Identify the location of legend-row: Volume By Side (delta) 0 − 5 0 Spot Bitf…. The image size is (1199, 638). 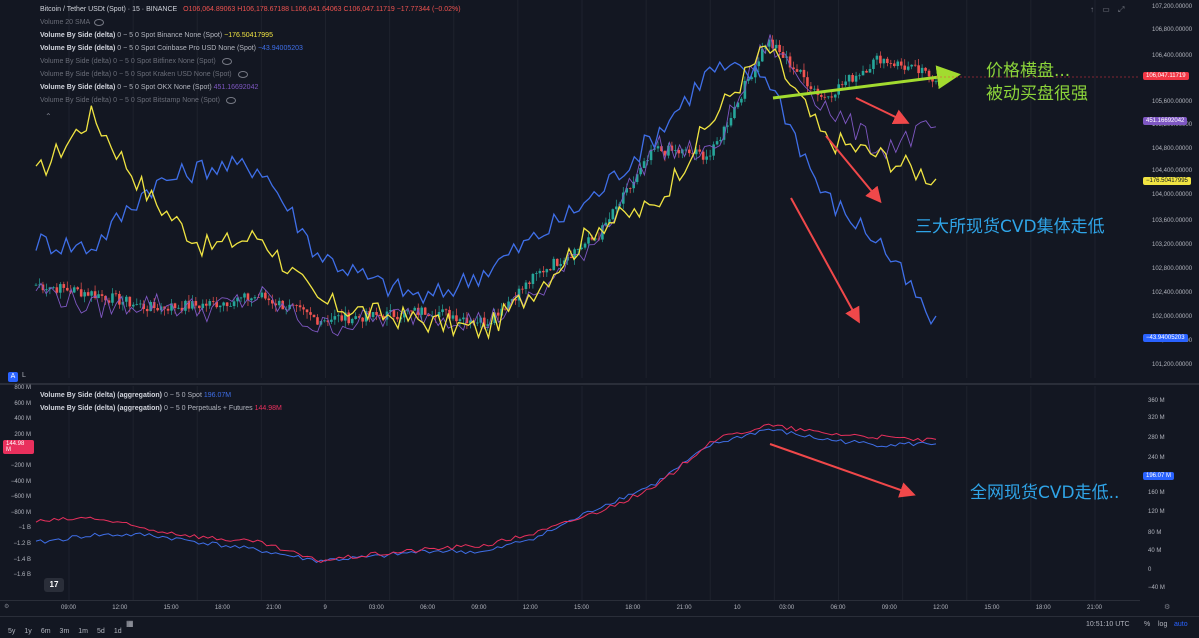
(250, 61).